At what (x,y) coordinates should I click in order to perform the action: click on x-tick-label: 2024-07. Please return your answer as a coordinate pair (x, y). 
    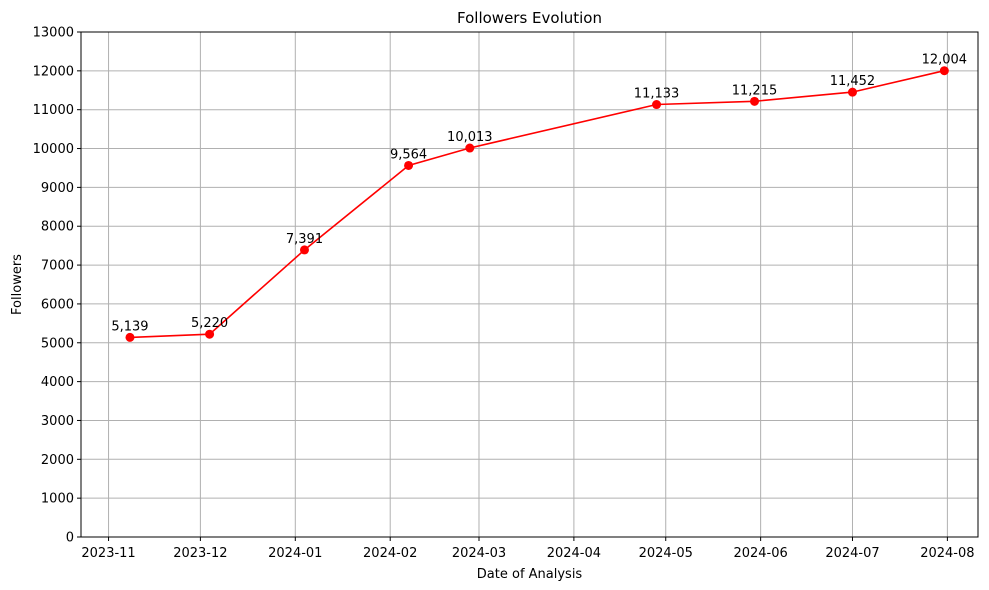
    Looking at the image, I should click on (852, 553).